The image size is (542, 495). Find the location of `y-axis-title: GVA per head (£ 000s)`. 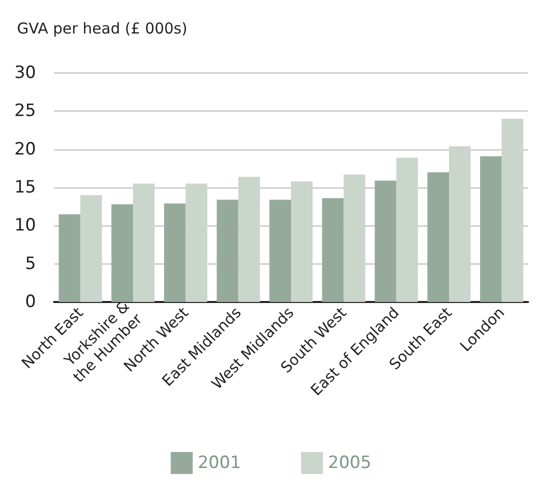

y-axis-title: GVA per head (£ 000s) is located at coordinates (102, 29).